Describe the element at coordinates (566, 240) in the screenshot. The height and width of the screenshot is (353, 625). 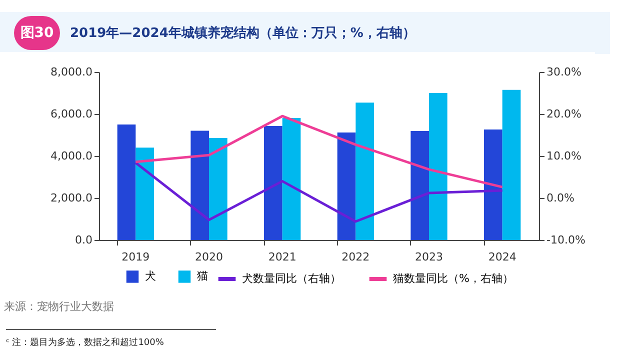
I see `y2-tick-label: -10.0%` at that location.